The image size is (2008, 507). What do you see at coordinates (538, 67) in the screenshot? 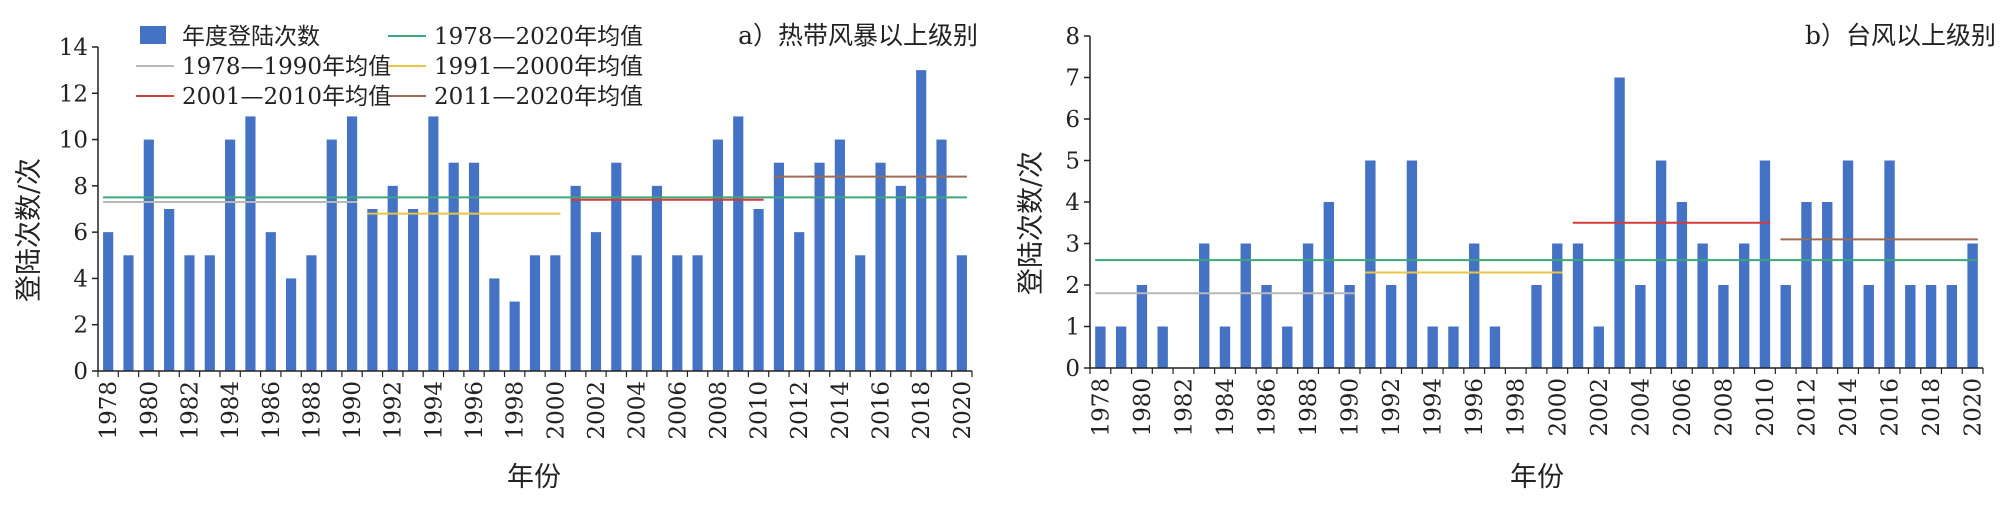
I see `legend-label: 1991—2000年均值` at bounding box center [538, 67].